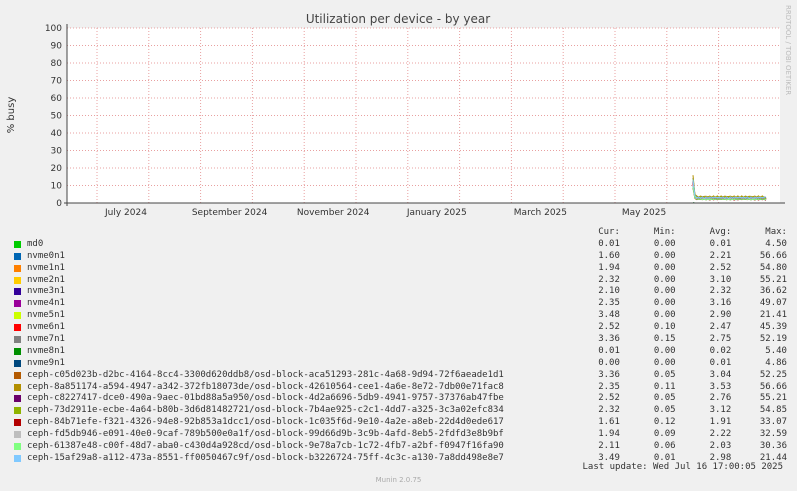  I want to click on legend-series-name: nvme1n1, so click(46, 267).